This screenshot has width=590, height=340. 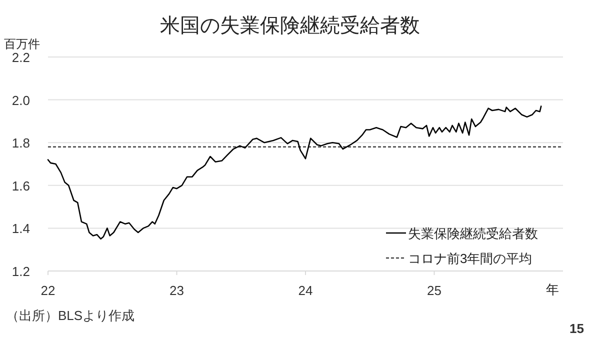 I want to click on chart-title: 米国の失業保険継続受給者数, so click(x=290, y=26).